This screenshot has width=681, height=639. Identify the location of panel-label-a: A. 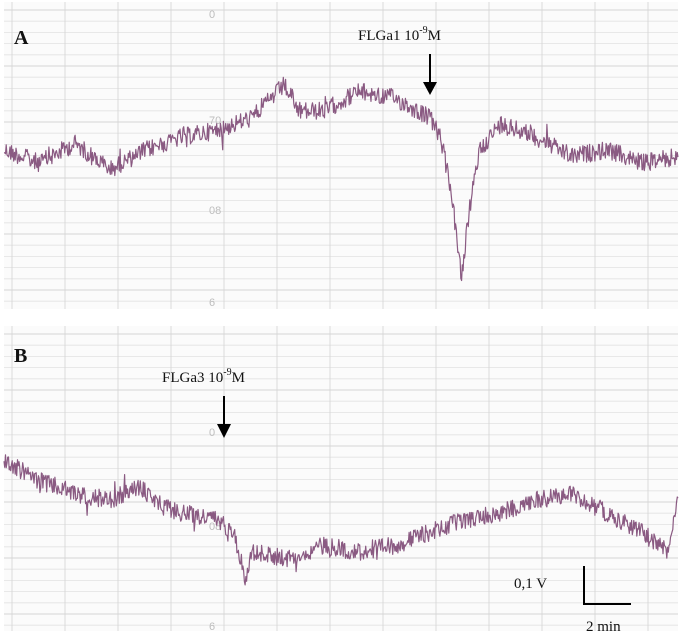
(21, 38).